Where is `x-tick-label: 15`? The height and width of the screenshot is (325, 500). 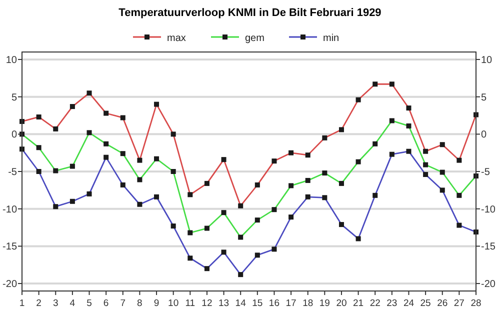 x-tick-label: 15 is located at coordinates (257, 303).